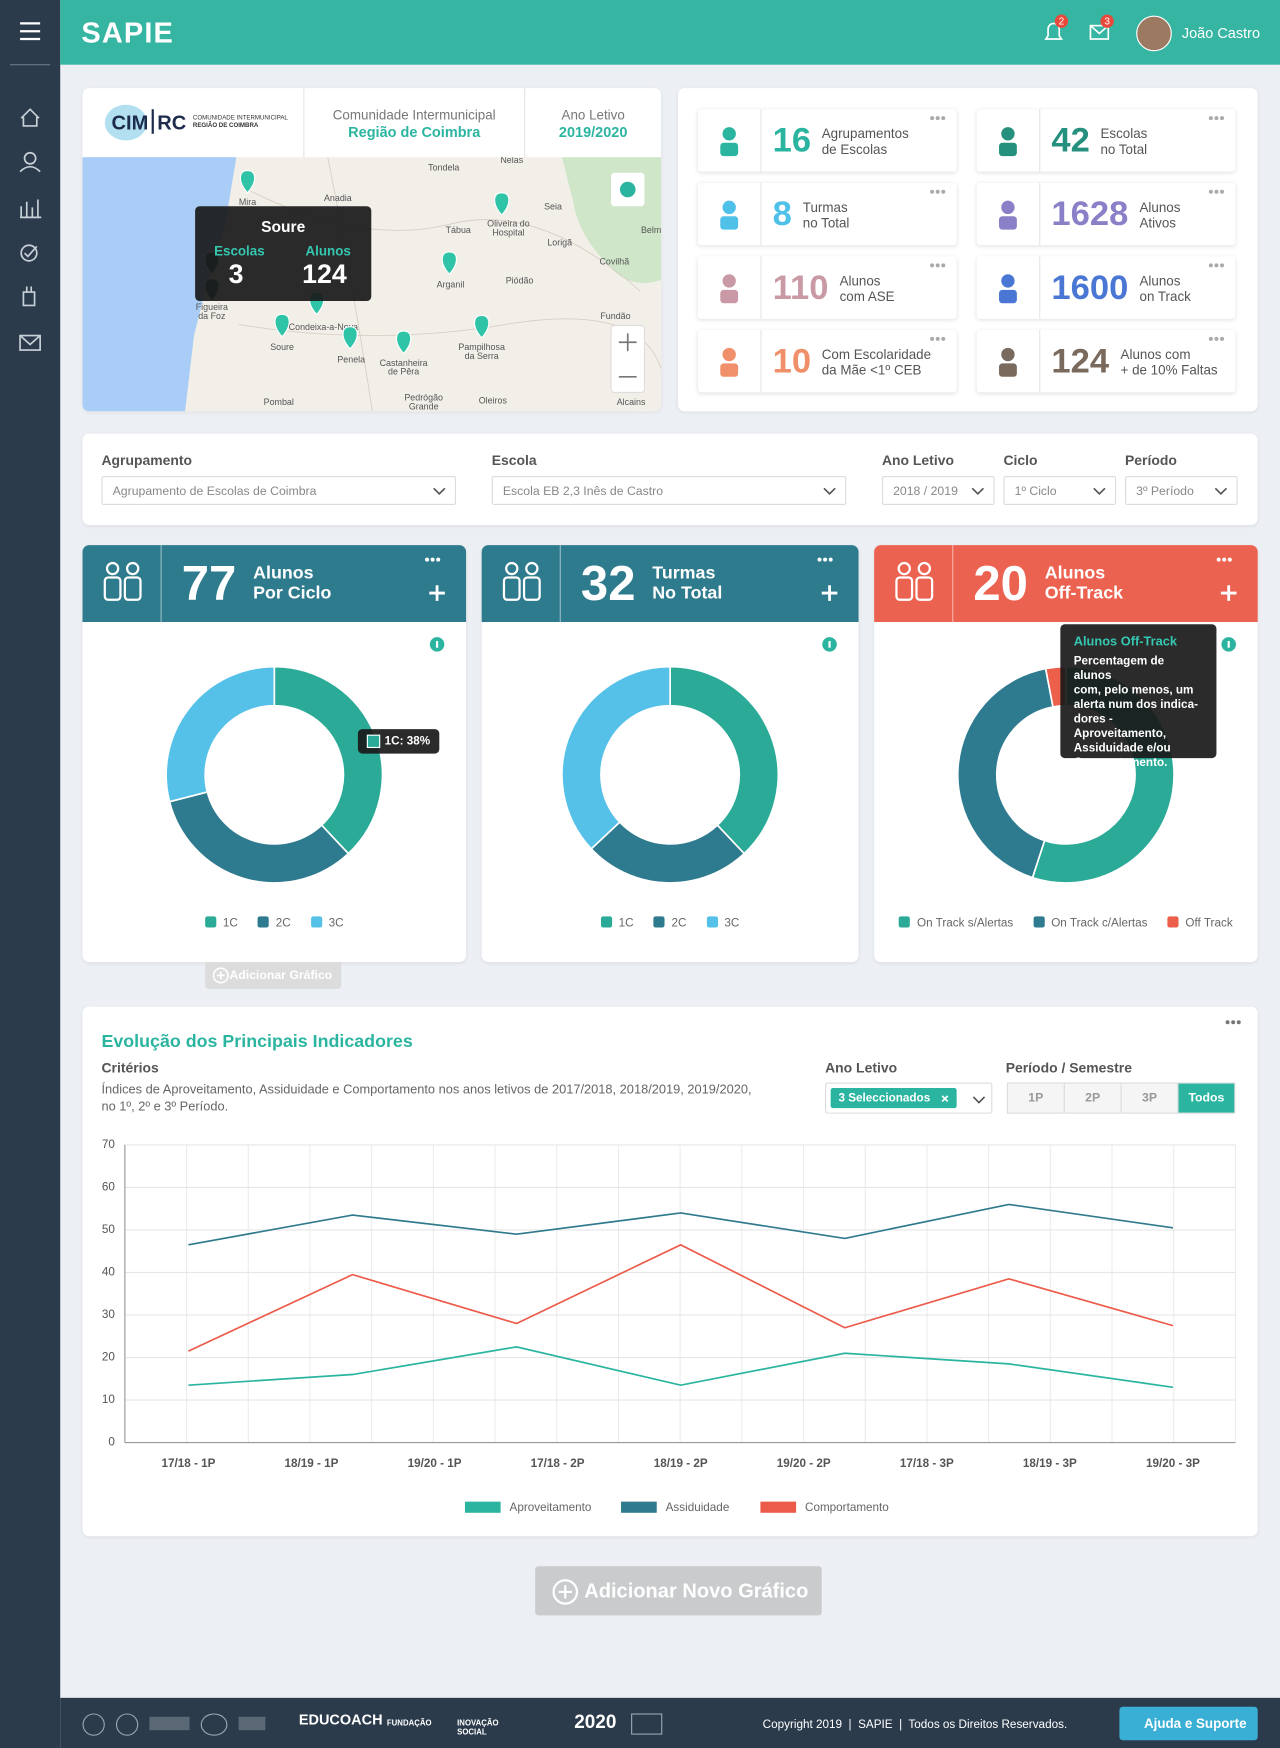 The width and height of the screenshot is (1280, 1748). I want to click on period-button: Todos, so click(1206, 1098).